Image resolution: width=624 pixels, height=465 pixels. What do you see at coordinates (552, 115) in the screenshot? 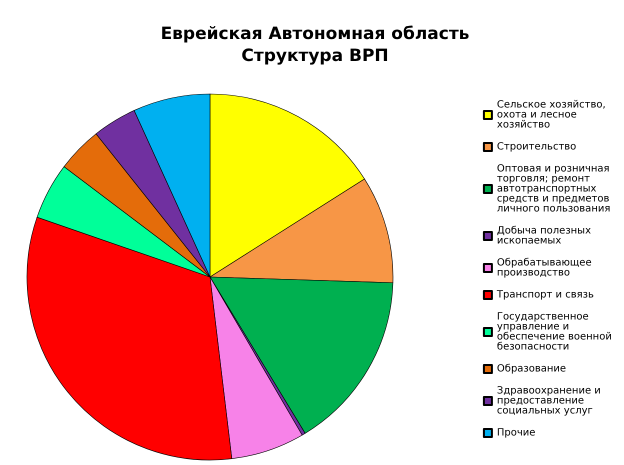
I see `legend-label: Сельское хозяйство, охота и лесное хозяйство` at bounding box center [552, 115].